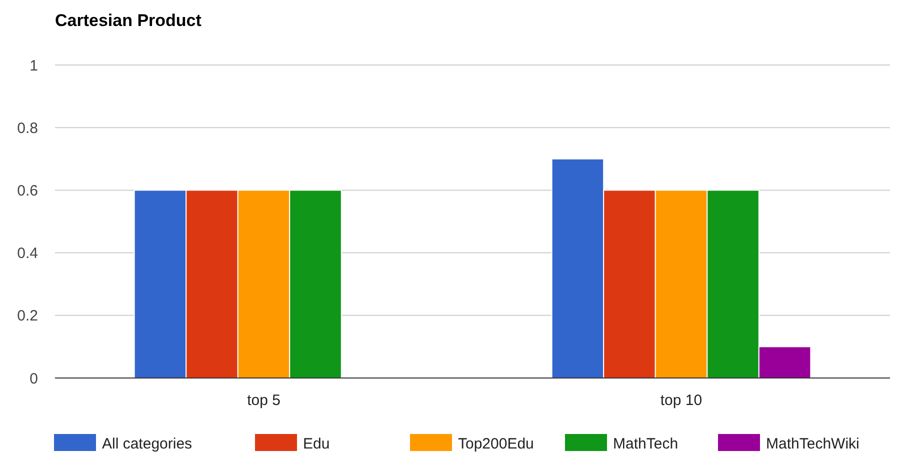 The height and width of the screenshot is (459, 897). Describe the element at coordinates (147, 443) in the screenshot. I see `legend-label: All categories` at that location.